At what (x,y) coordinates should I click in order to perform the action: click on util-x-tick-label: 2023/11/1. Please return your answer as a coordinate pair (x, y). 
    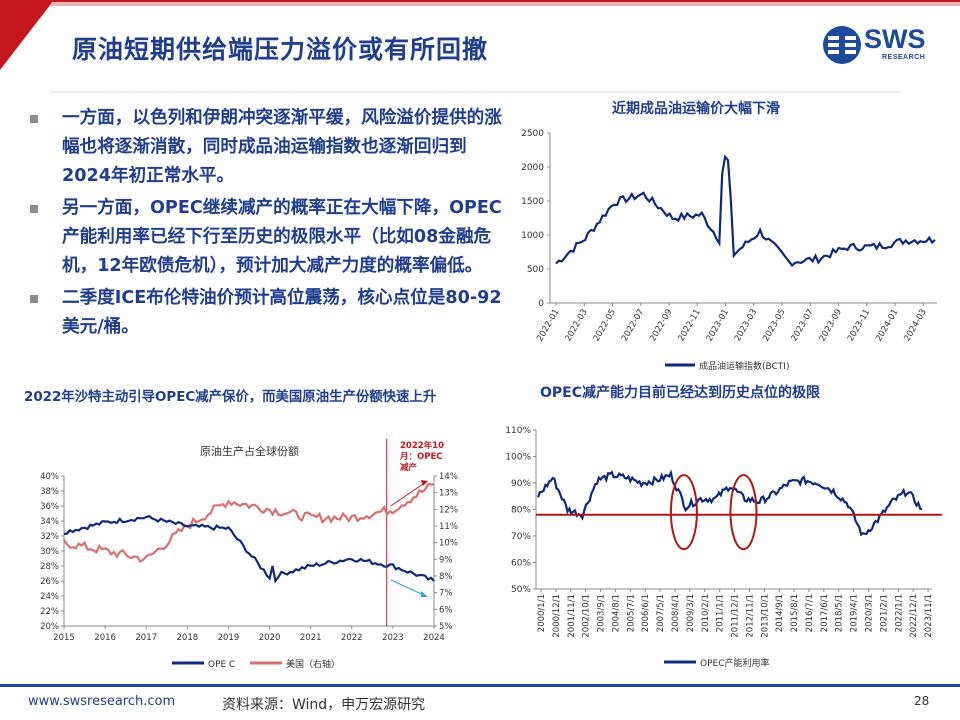
    Looking at the image, I should click on (929, 616).